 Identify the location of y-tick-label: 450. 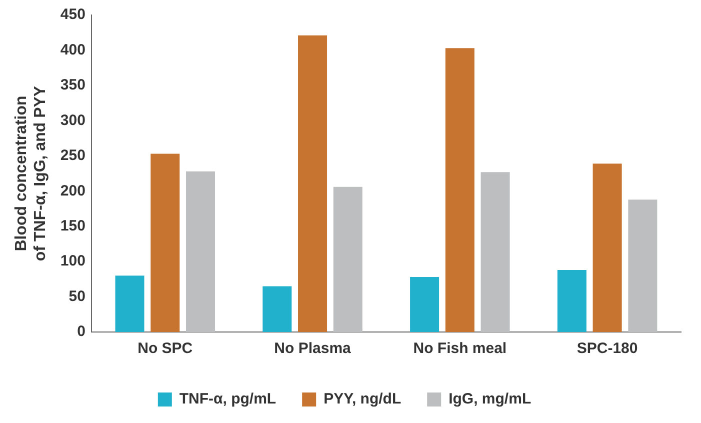
(73, 15).